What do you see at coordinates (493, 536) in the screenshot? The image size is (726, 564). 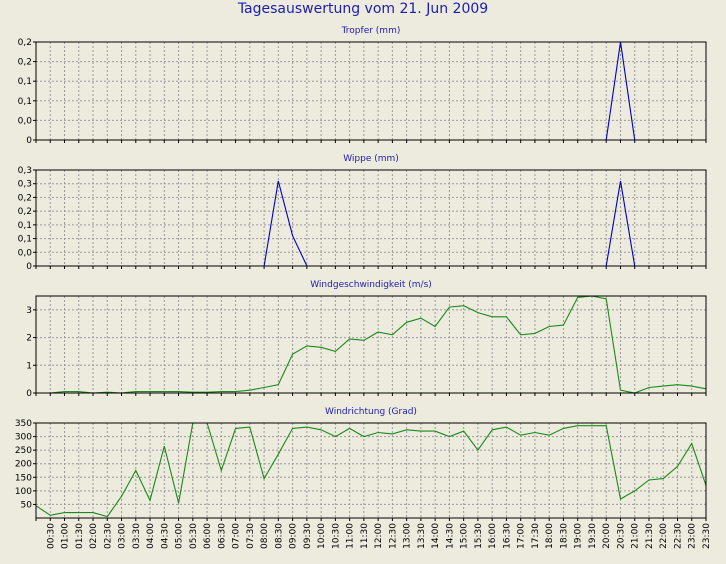 I see `x-tick-label: 16:00` at bounding box center [493, 536].